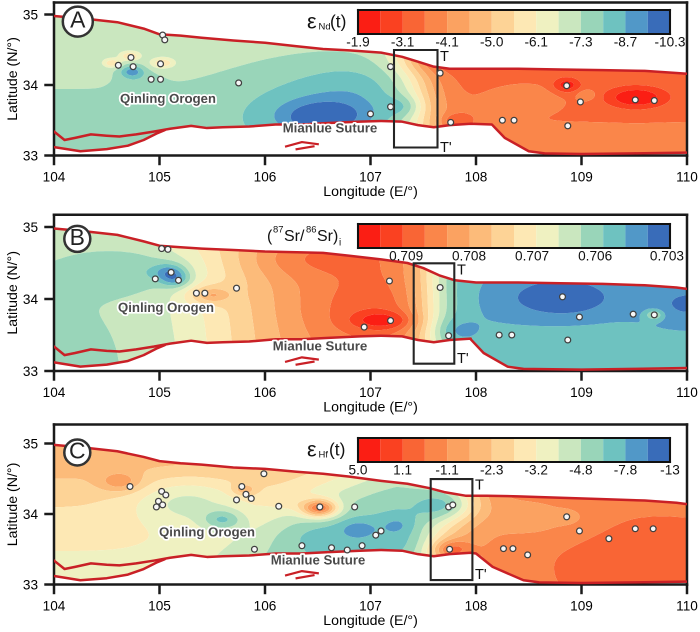 The width and height of the screenshot is (700, 632). Describe the element at coordinates (406, 256) in the screenshot. I see `svg-text: 0.709` at that location.